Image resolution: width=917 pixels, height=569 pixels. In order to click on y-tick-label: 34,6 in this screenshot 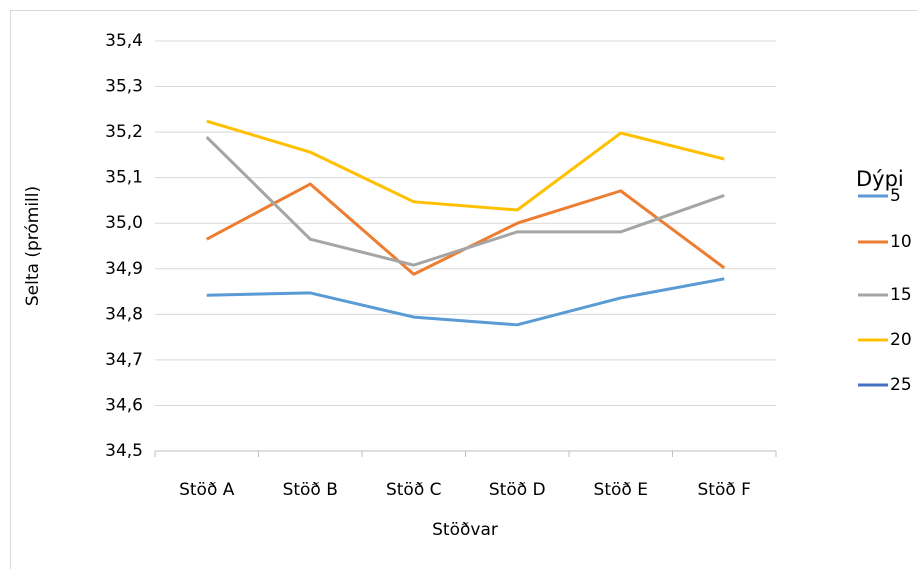, I will do `click(124, 405)`.